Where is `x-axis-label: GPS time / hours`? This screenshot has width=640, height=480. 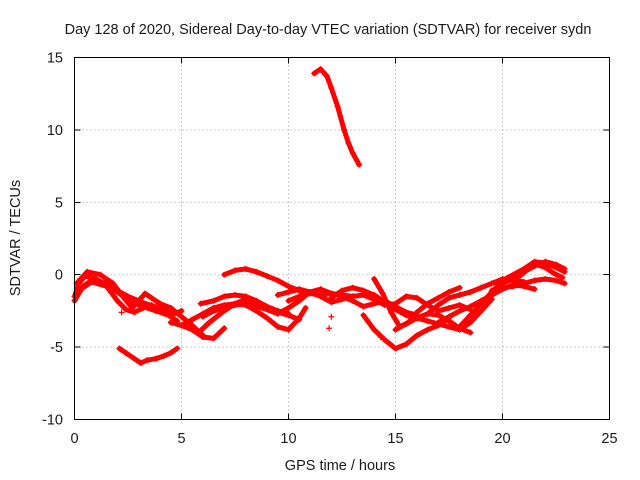
x-axis-label: GPS time / hours is located at coordinates (340, 466).